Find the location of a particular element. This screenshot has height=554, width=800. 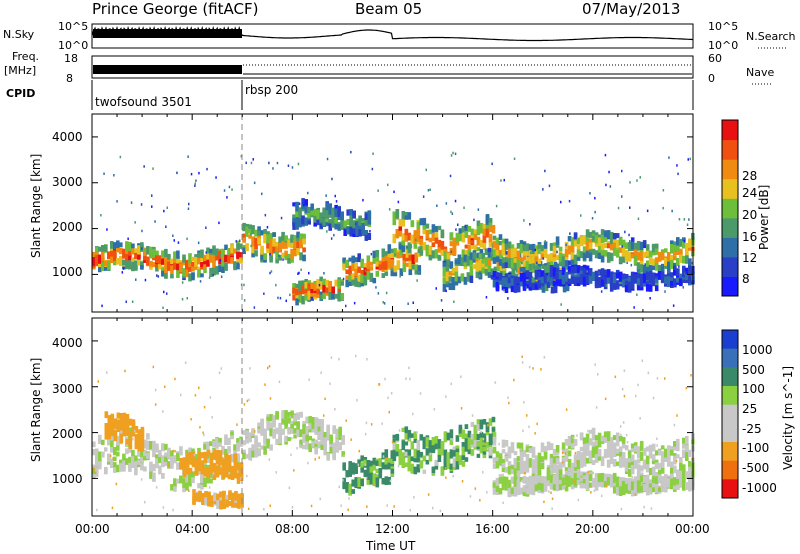

nave-tick-bottom: 0 is located at coordinates (711, 78).